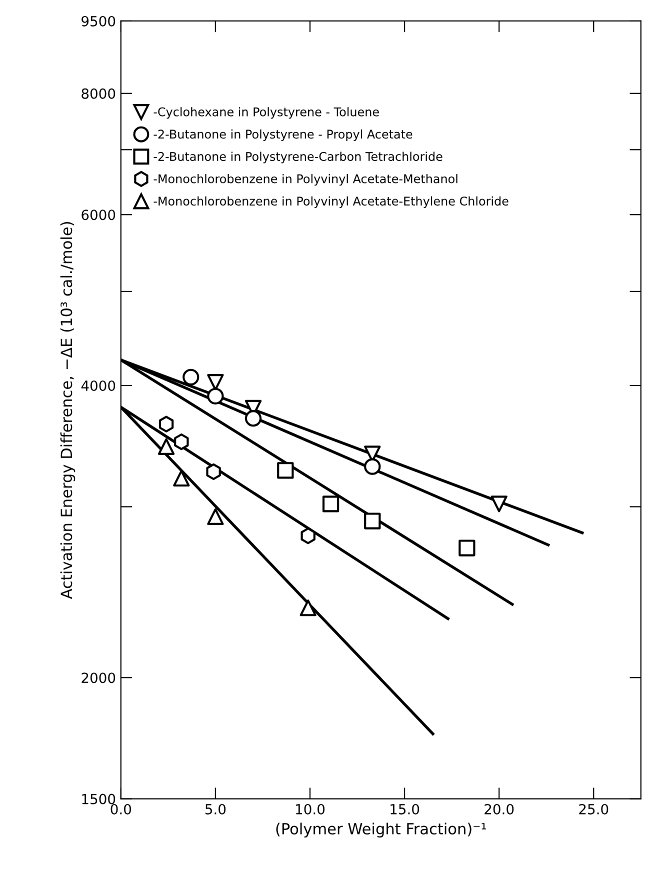  I want to click on x-tick-label: 0.0, so click(121, 809).